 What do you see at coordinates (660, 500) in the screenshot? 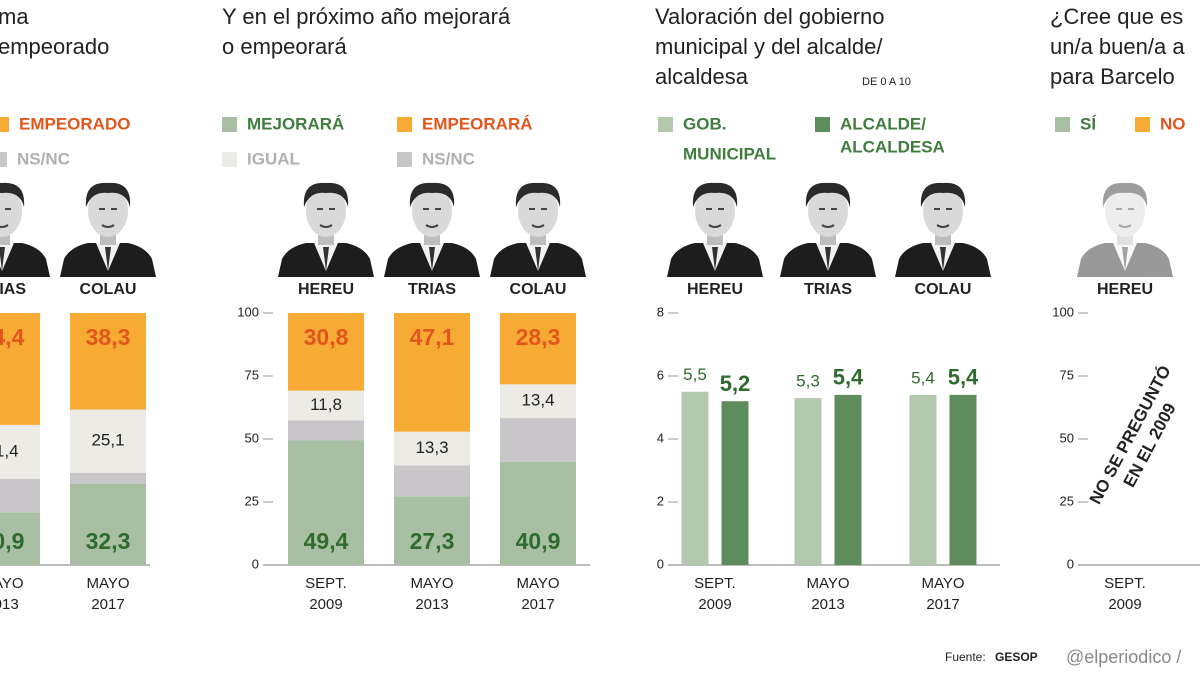
I see `y-tick-label: 2` at bounding box center [660, 500].